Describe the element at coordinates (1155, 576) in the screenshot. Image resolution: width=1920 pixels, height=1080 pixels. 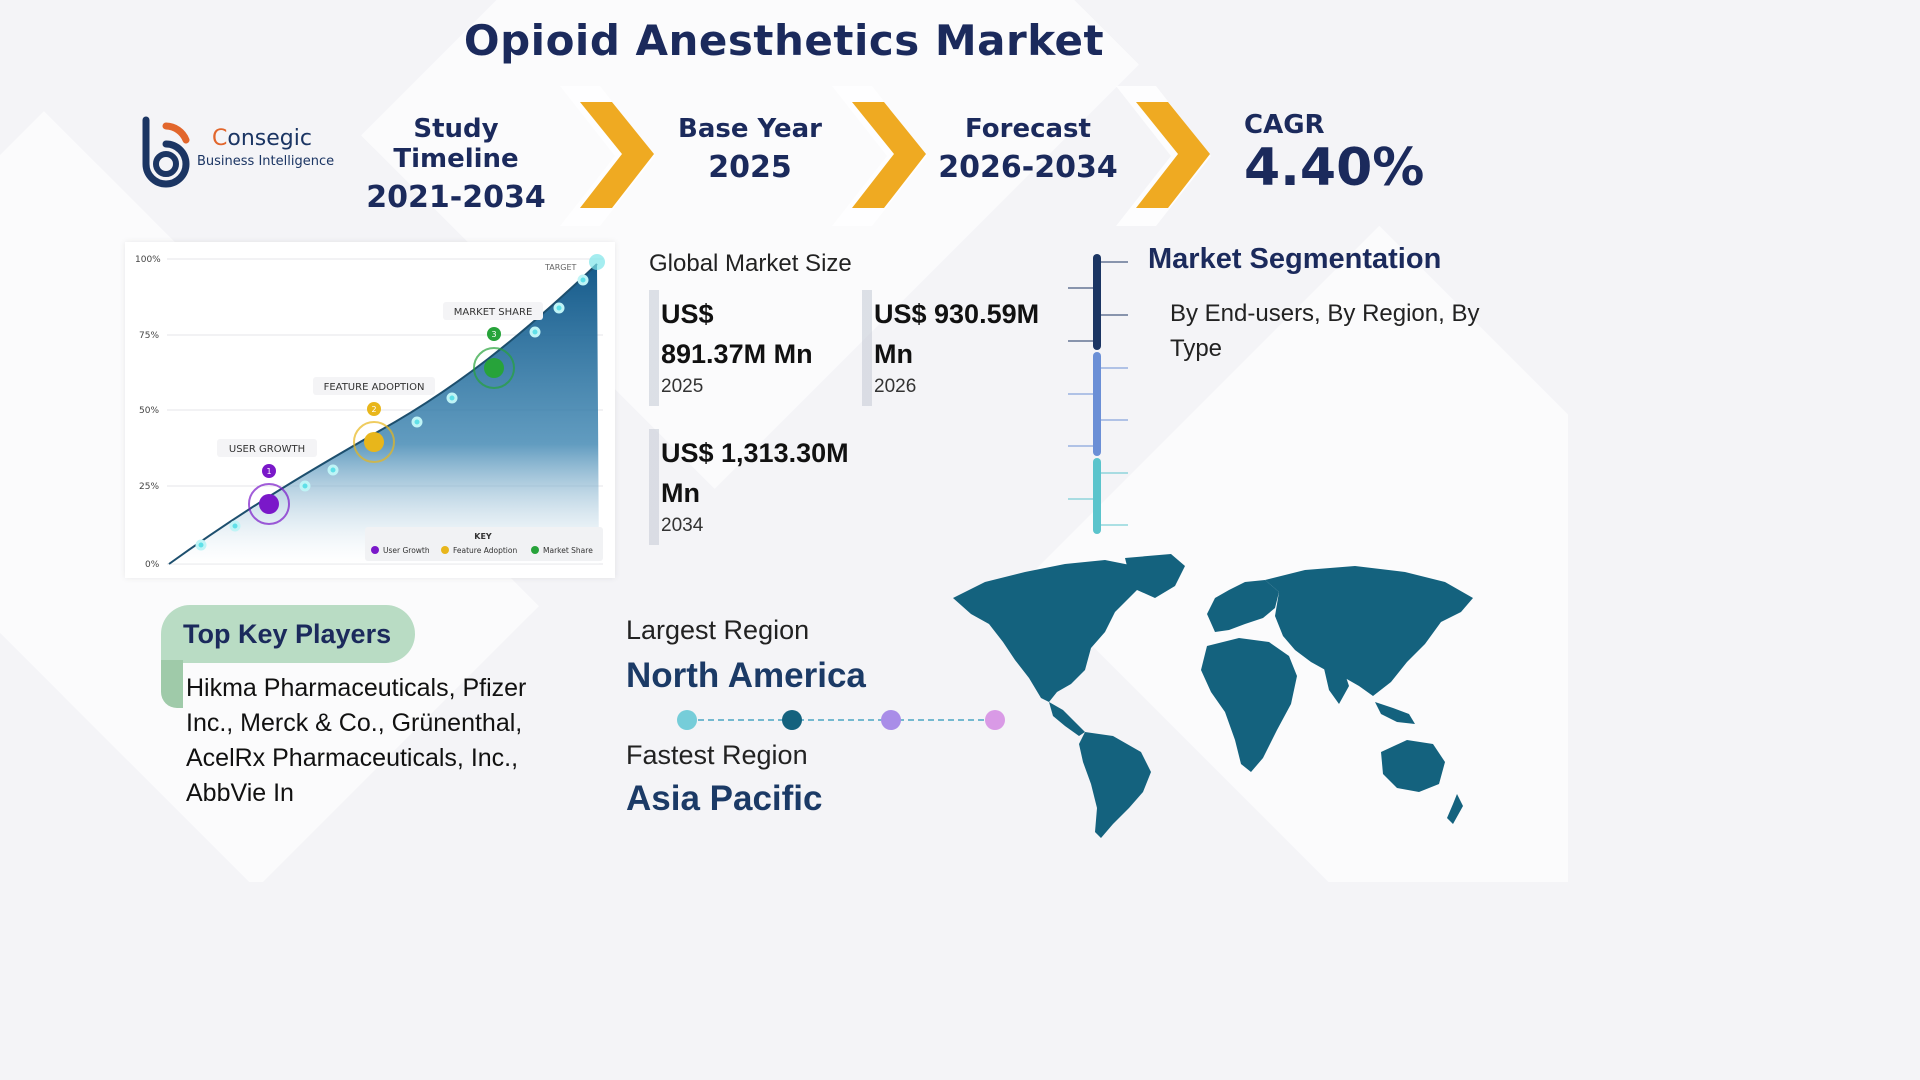
I see `greenland-shape` at that location.